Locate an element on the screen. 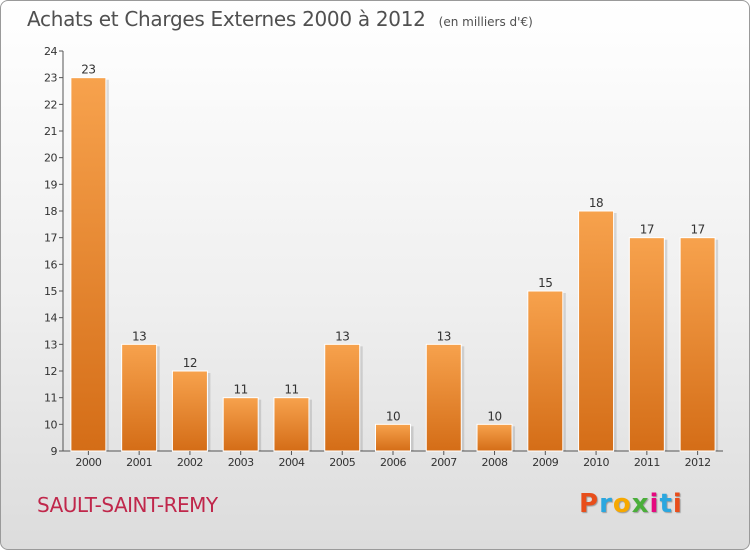  town-name: SAULT-SAINT-REMY is located at coordinates (127, 505).